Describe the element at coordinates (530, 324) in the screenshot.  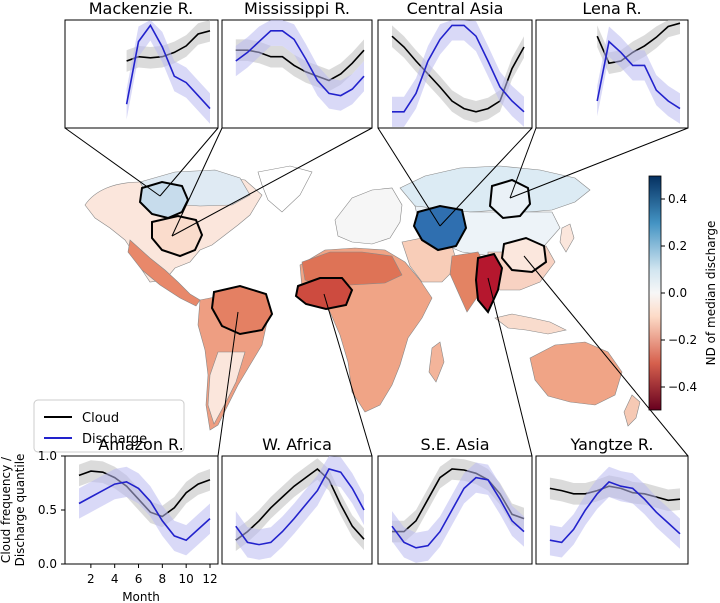
I see `landmass-indonesia` at that location.